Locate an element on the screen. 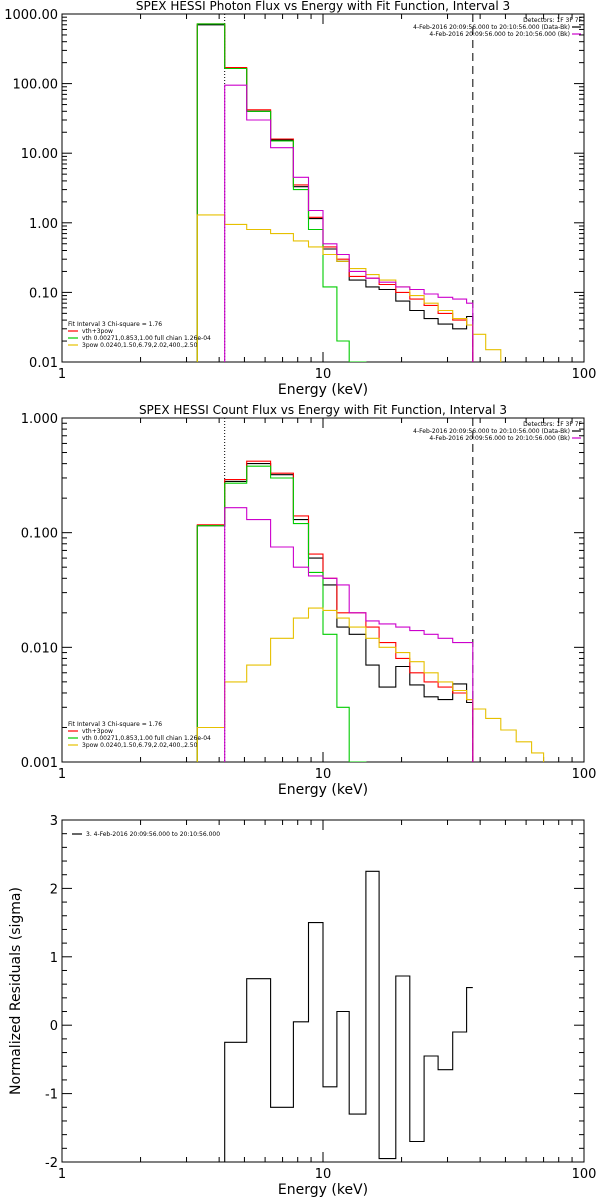 The height and width of the screenshot is (1200, 600). y-tick-label: 1 is located at coordinates (54, 958).